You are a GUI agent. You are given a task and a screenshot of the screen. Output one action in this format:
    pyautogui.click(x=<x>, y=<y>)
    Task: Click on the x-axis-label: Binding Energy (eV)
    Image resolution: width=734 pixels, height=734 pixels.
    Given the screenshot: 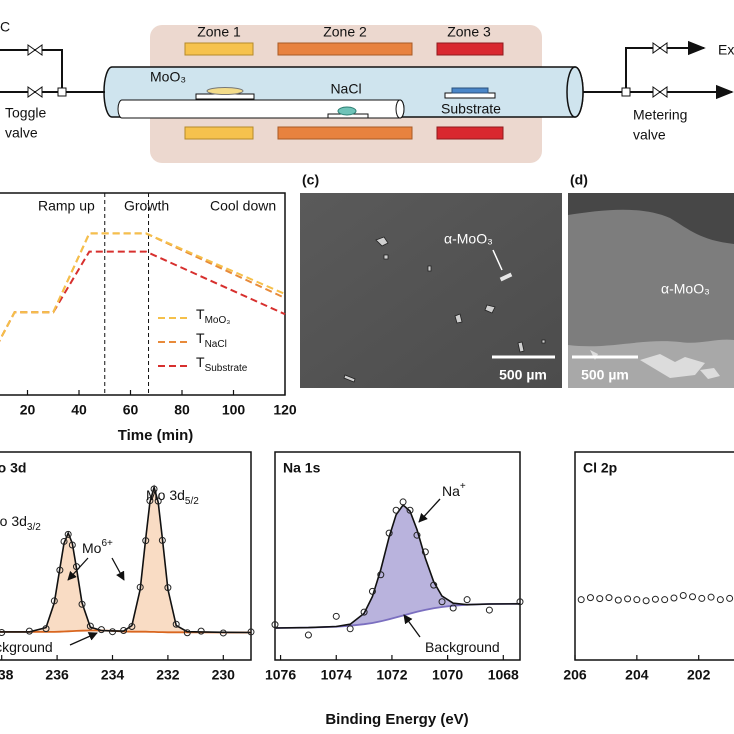 What is the action you would take?
    pyautogui.click(x=396, y=719)
    